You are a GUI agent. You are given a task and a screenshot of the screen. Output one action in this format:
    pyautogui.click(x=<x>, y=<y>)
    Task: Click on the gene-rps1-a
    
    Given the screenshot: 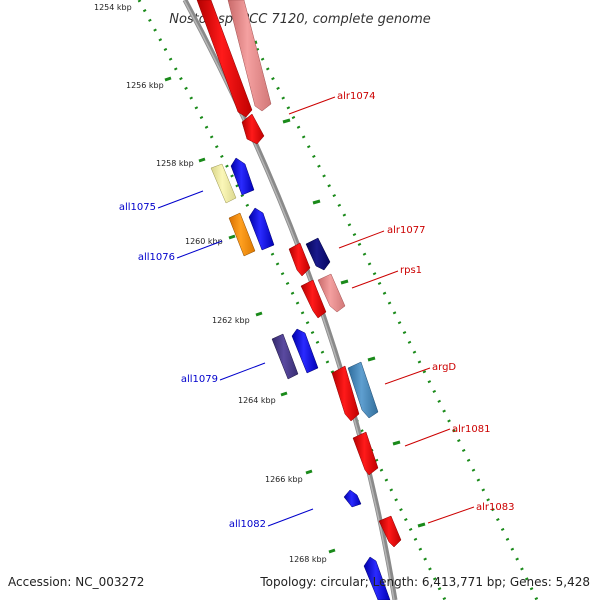 What is the action you would take?
    pyautogui.click(x=313, y=299)
    